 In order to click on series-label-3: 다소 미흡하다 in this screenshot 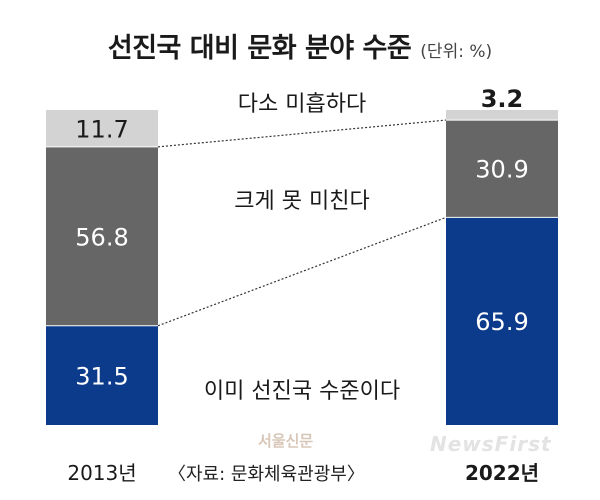, I will do `click(302, 104)`.